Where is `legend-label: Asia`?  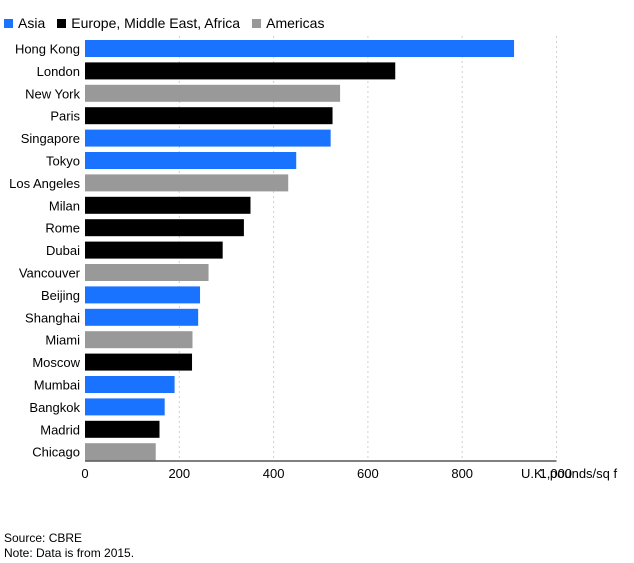
legend-label: Asia is located at coordinates (32, 23).